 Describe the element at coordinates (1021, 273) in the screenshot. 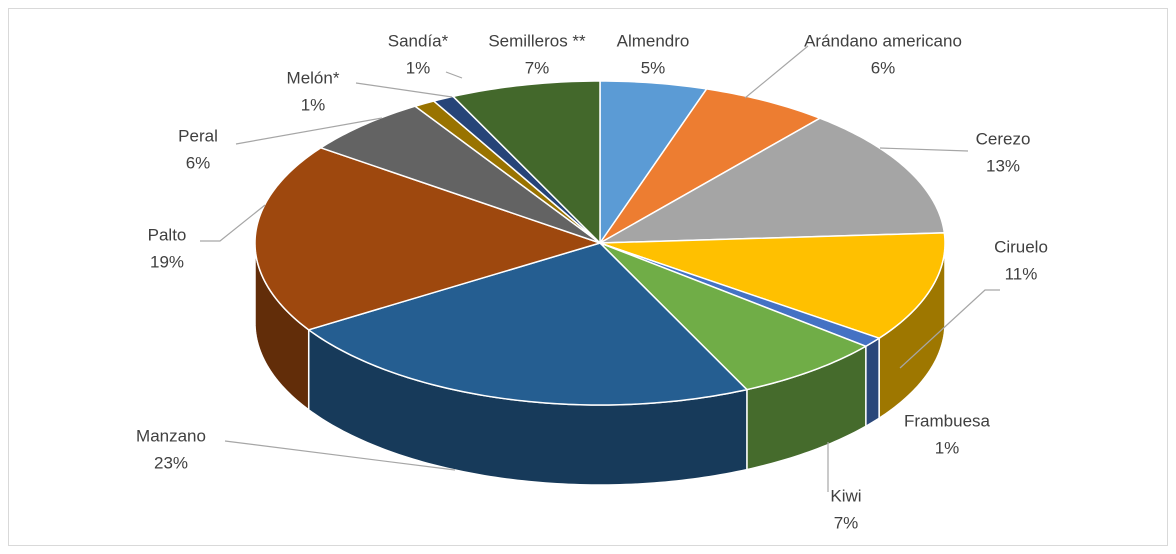

I see `data-label-value: 11%` at that location.